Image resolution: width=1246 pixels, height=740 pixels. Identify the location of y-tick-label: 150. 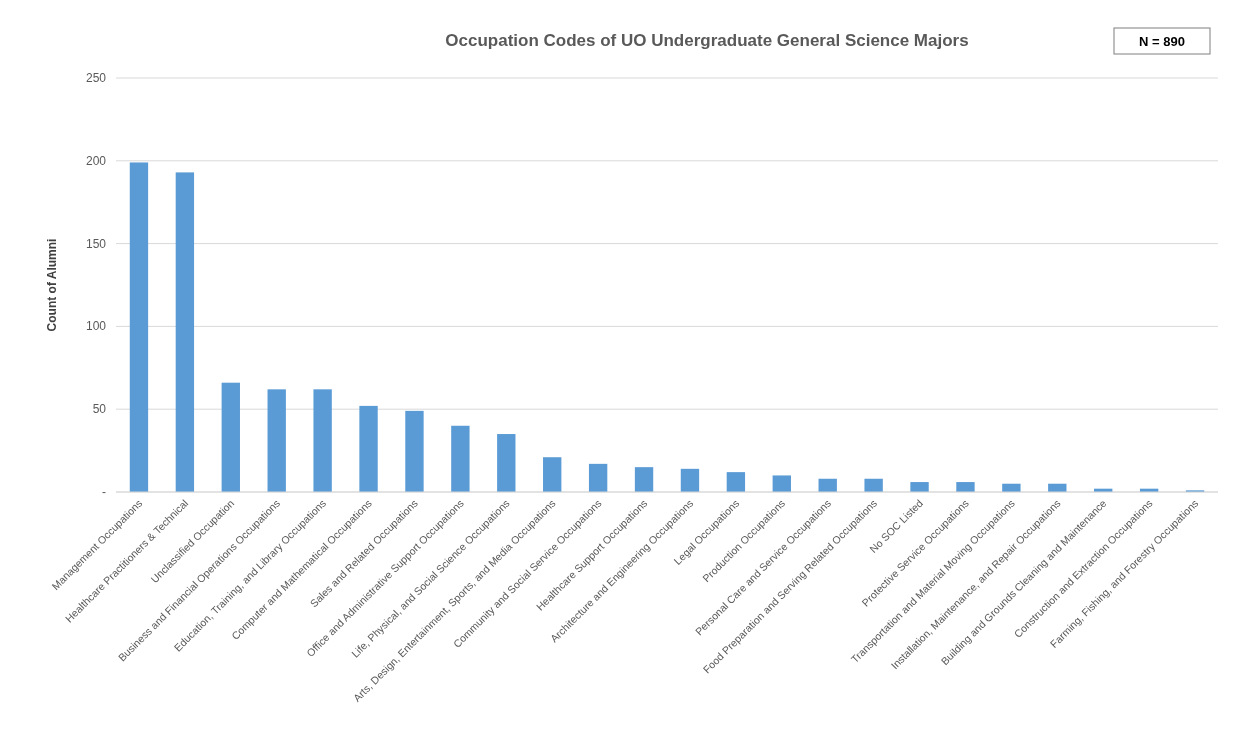
(96, 243).